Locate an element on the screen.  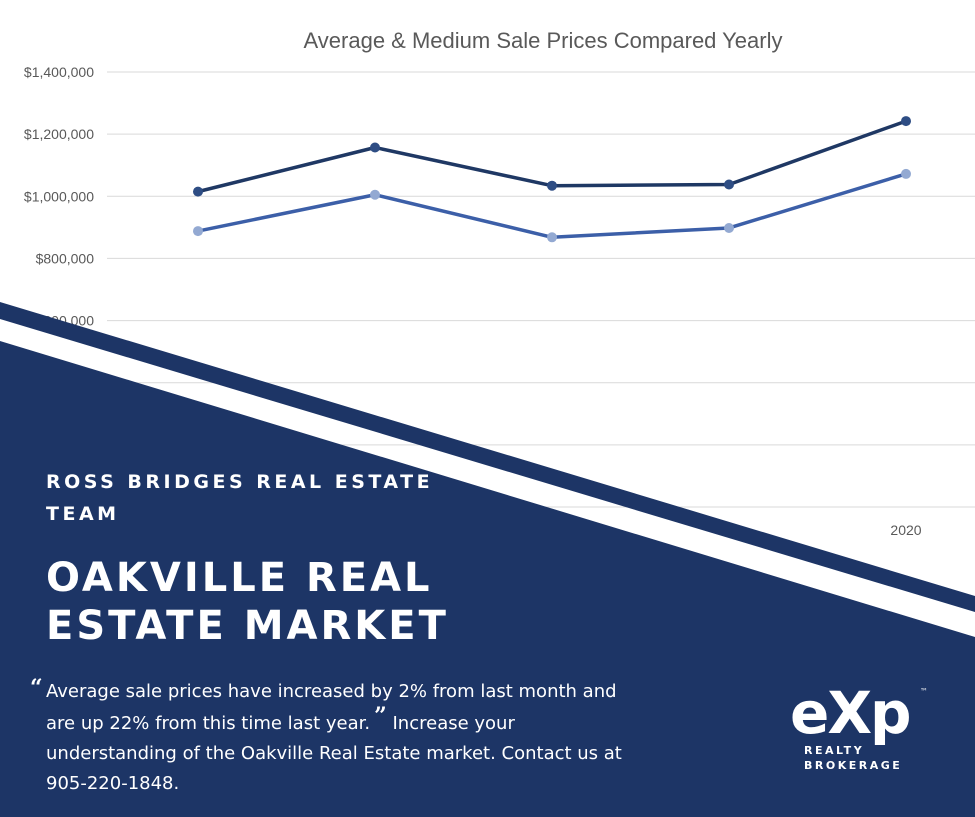
x-tick-label: 2020 is located at coordinates (905, 530).